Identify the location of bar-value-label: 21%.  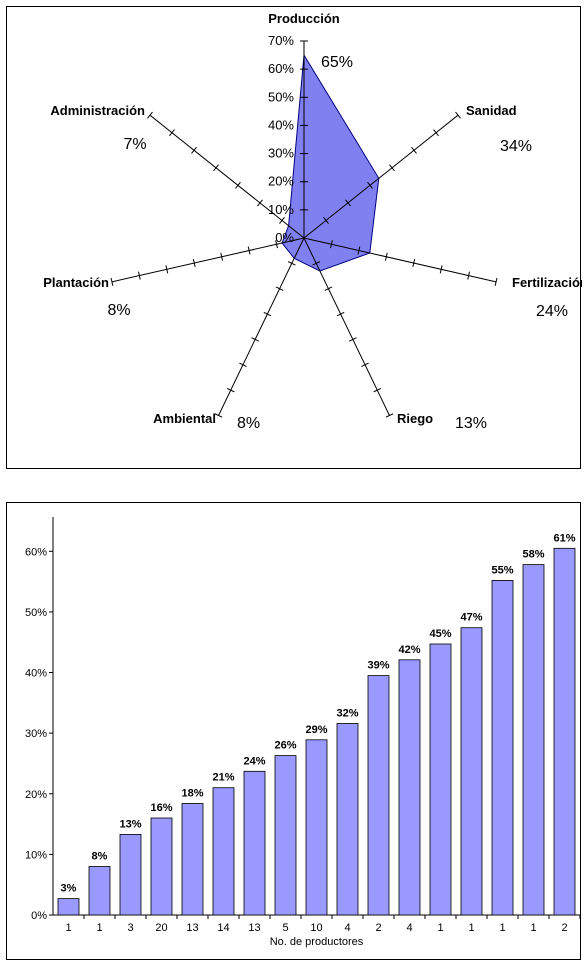
(223, 778).